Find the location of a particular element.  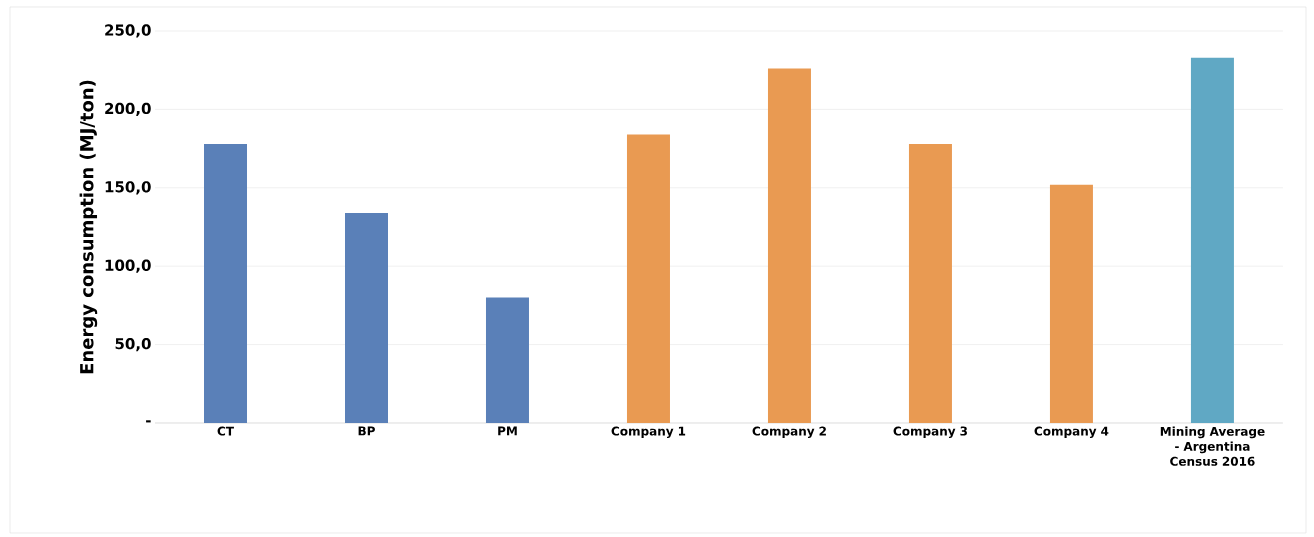

y-tick-label: 50,0 is located at coordinates (133, 344).